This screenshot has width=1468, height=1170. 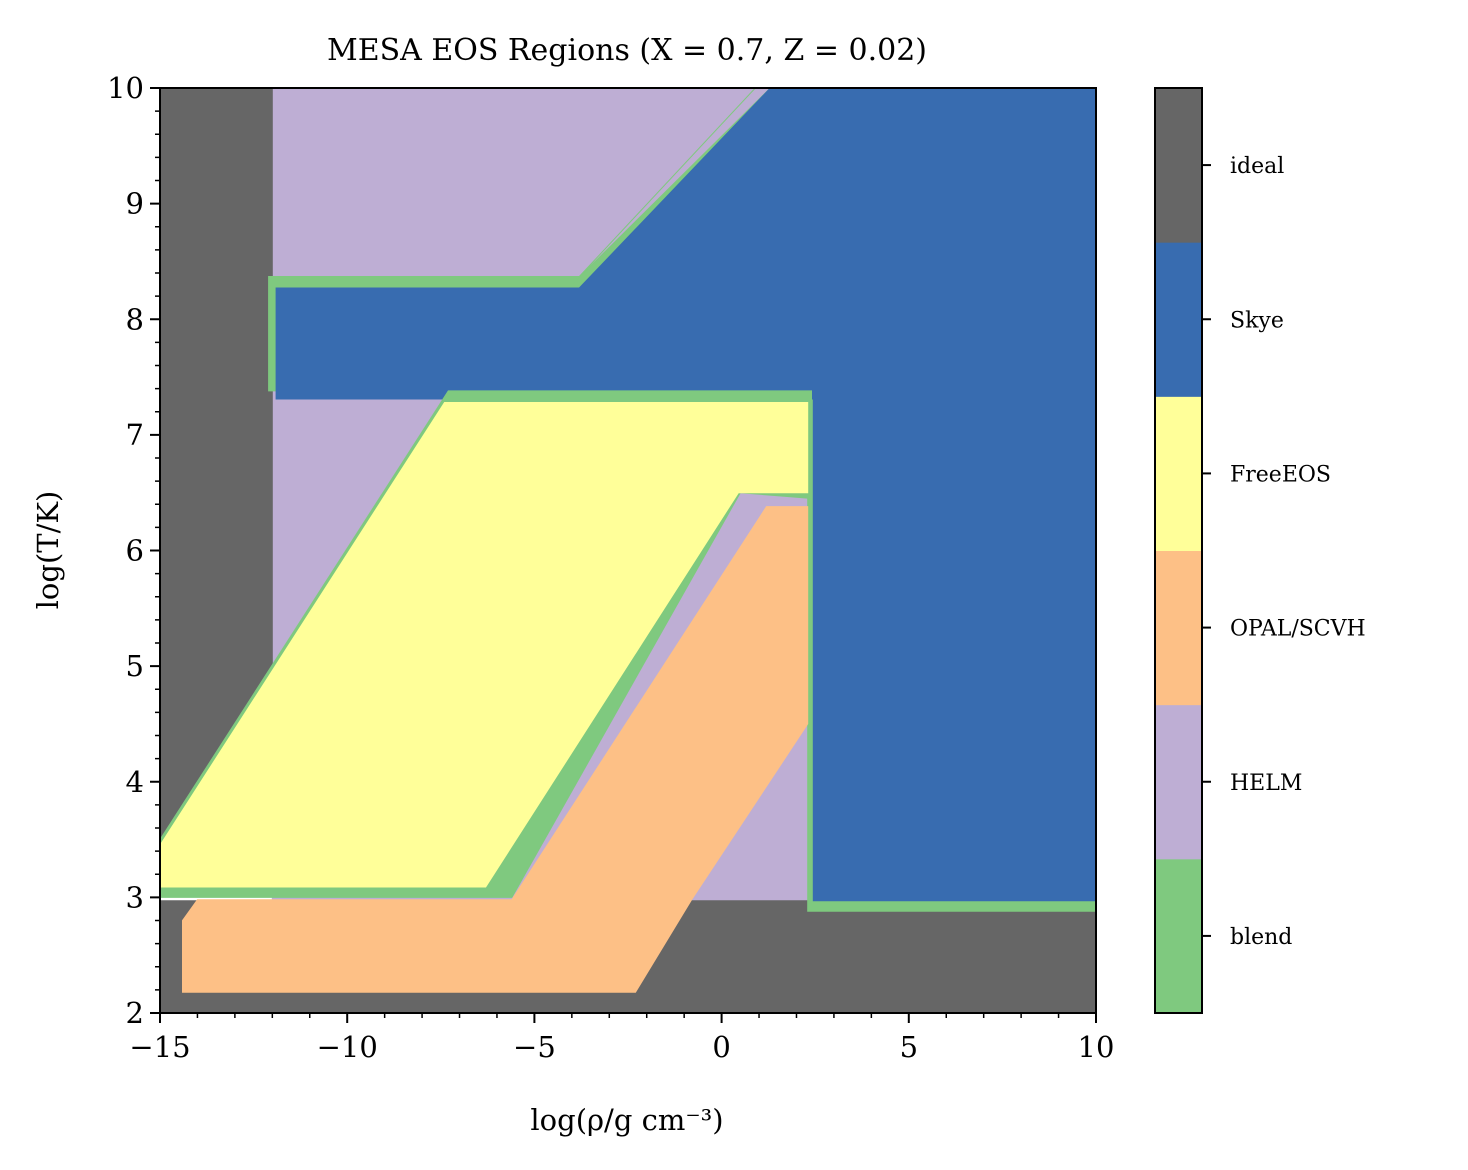 I want to click on y-tick-label: 3, so click(x=135, y=897).